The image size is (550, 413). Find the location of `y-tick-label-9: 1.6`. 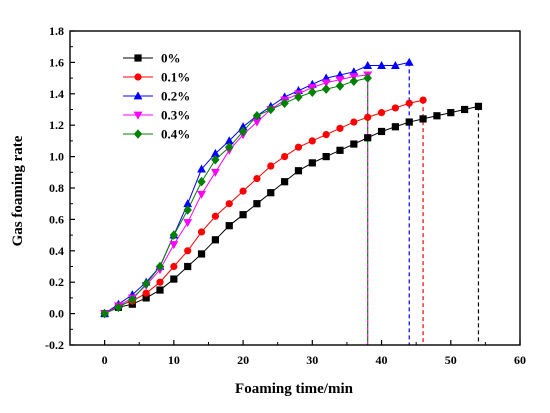

y-tick-label-9: 1.6 is located at coordinates (56, 62).